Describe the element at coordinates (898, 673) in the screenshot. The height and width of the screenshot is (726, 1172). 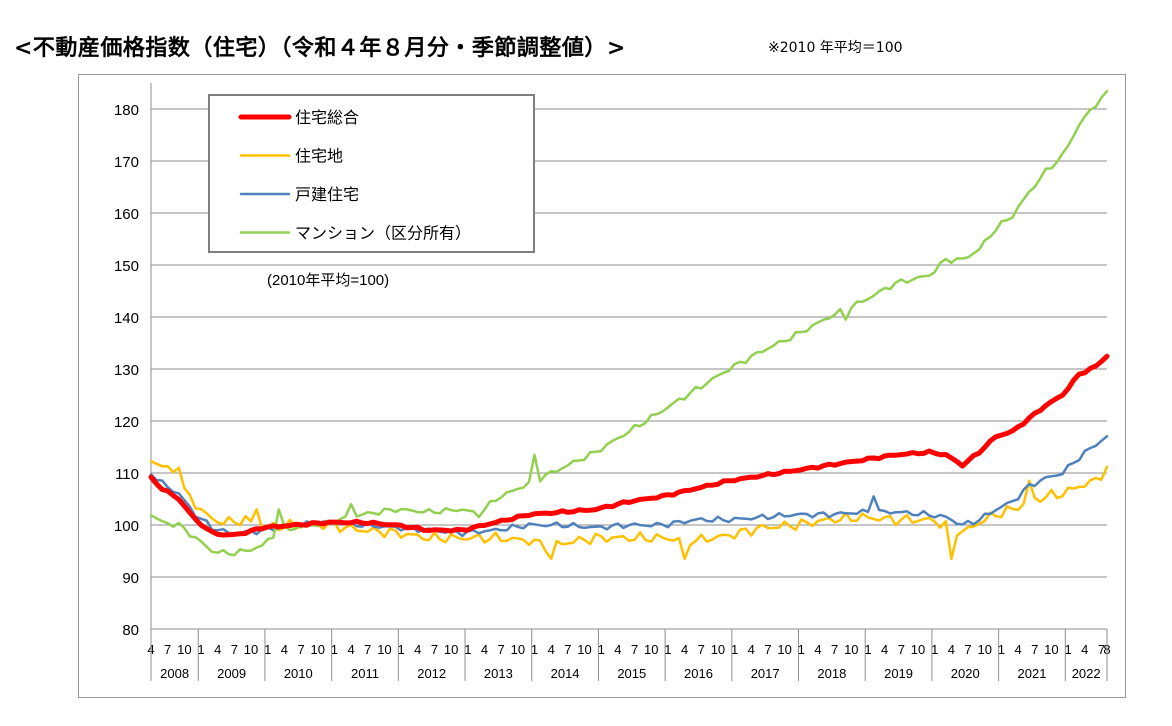
I see `year-label-2019: 2019` at that location.